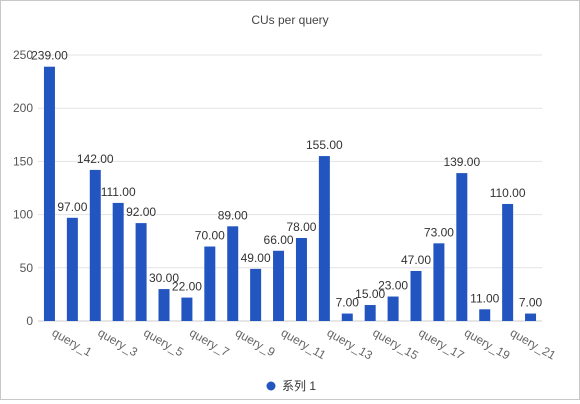  What do you see at coordinates (49, 56) in the screenshot?
I see `data-label: 239.00` at bounding box center [49, 56].